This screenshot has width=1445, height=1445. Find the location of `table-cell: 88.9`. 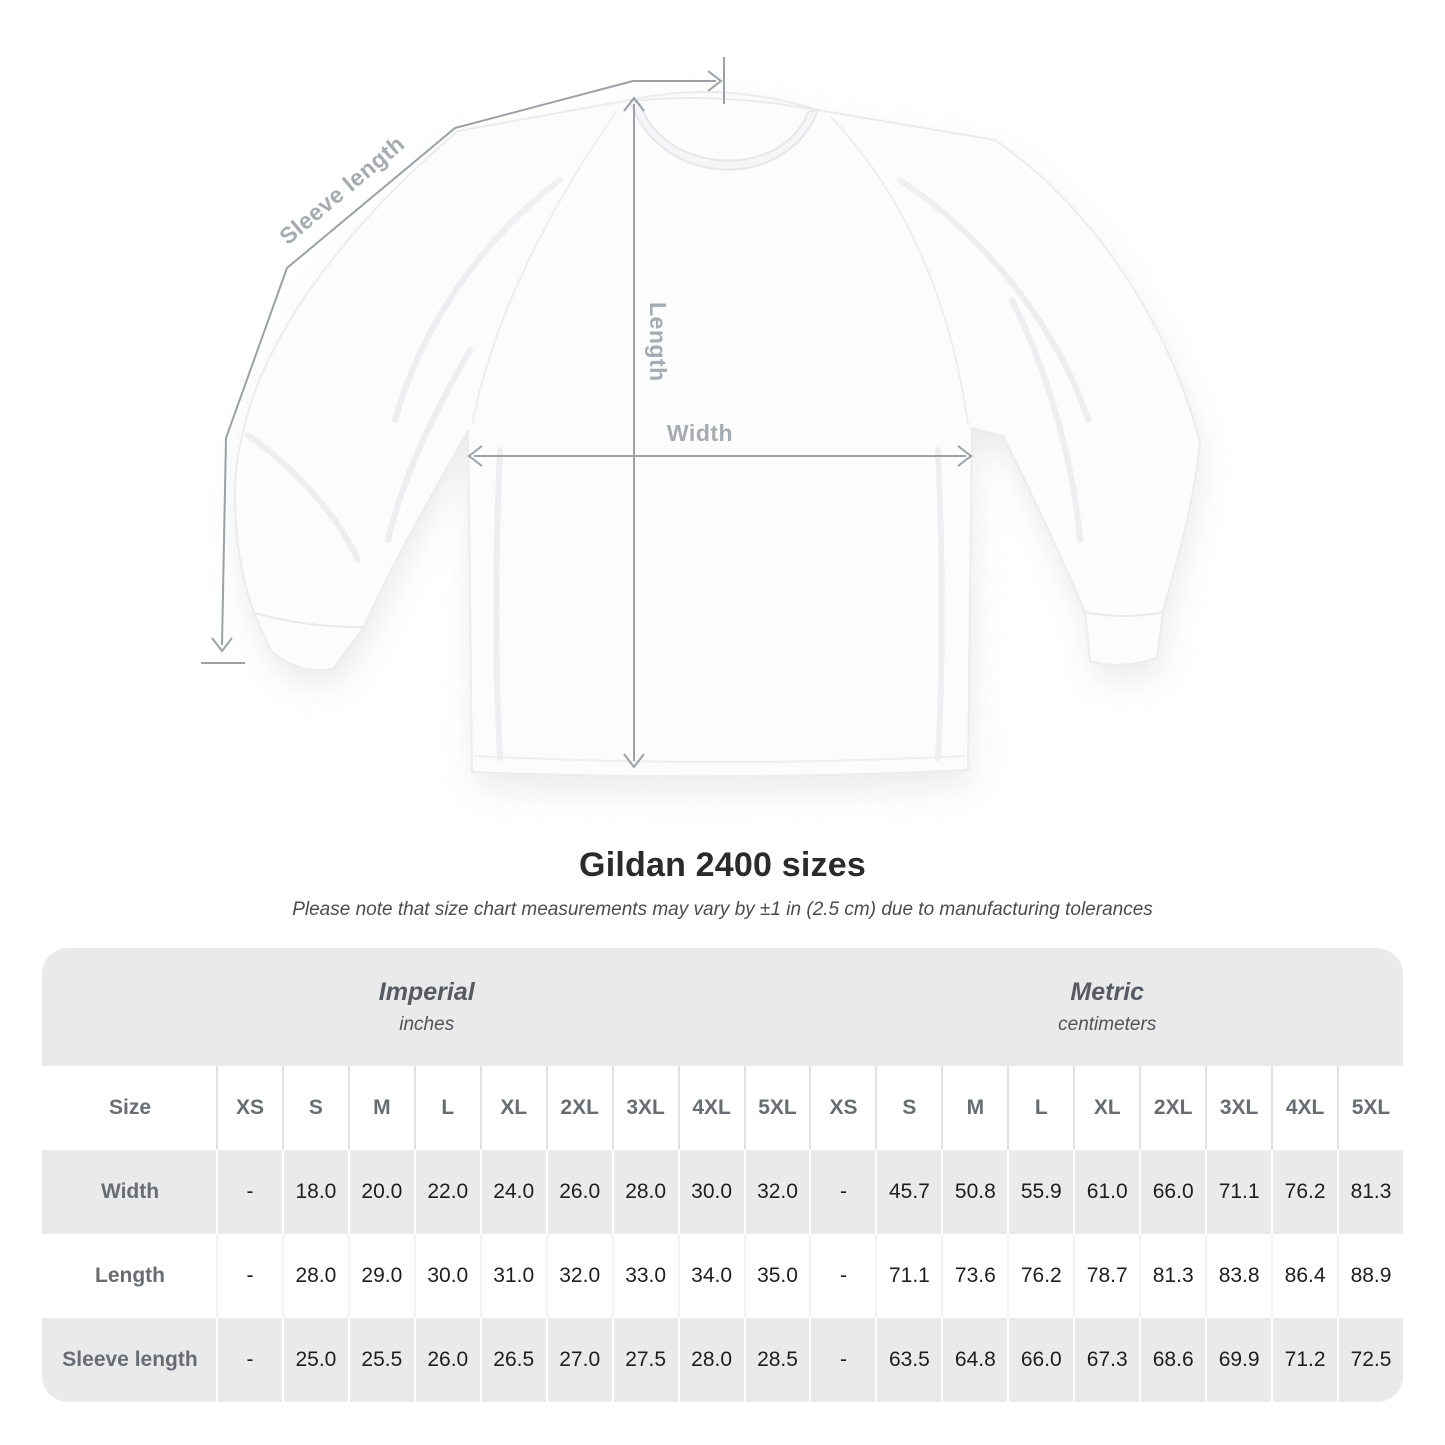

table-cell: 88.9 is located at coordinates (1370, 1276).